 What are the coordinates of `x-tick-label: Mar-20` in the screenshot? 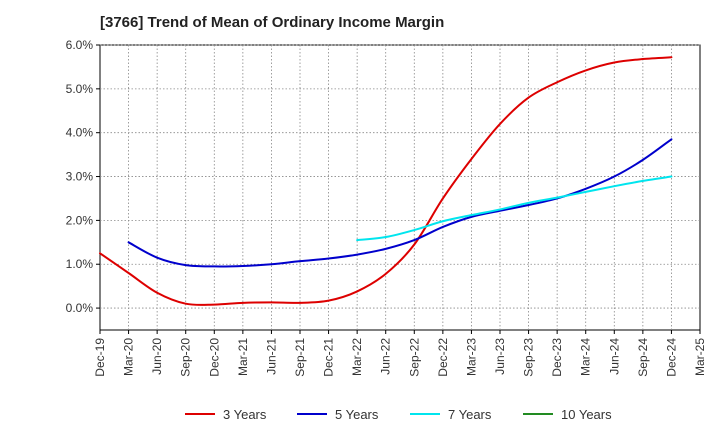 It's located at (129, 357).